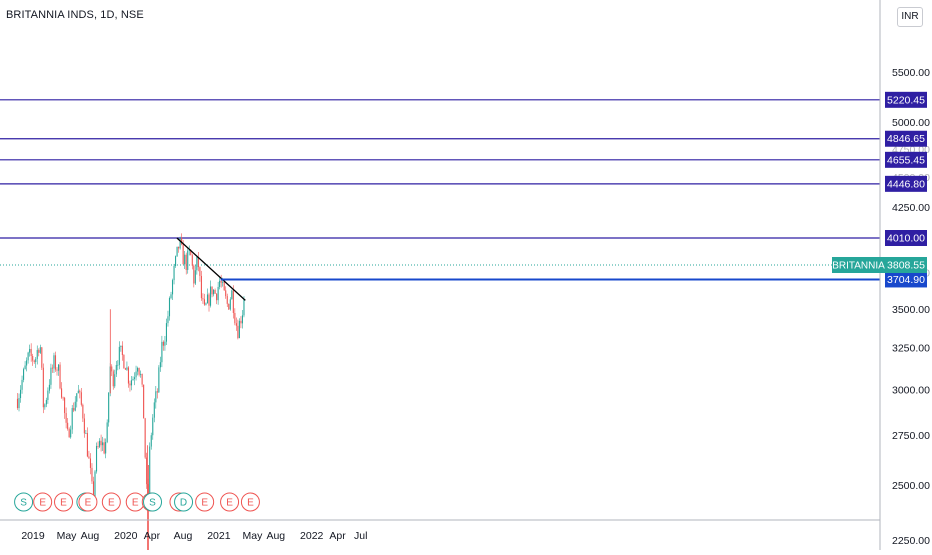 This screenshot has width=932, height=555. I want to click on level-badge: 3704.90, so click(906, 279).